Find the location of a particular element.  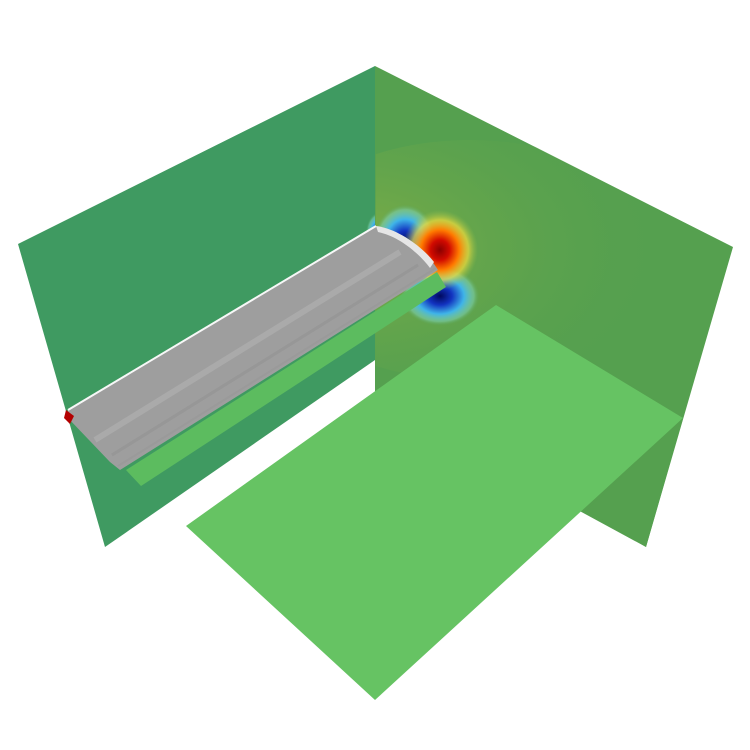

rod-left-tip is located at coordinates (69, 417).